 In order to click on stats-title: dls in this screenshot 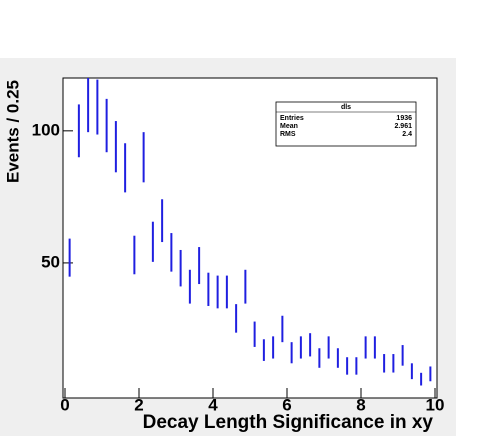, I will do `click(346, 107)`.